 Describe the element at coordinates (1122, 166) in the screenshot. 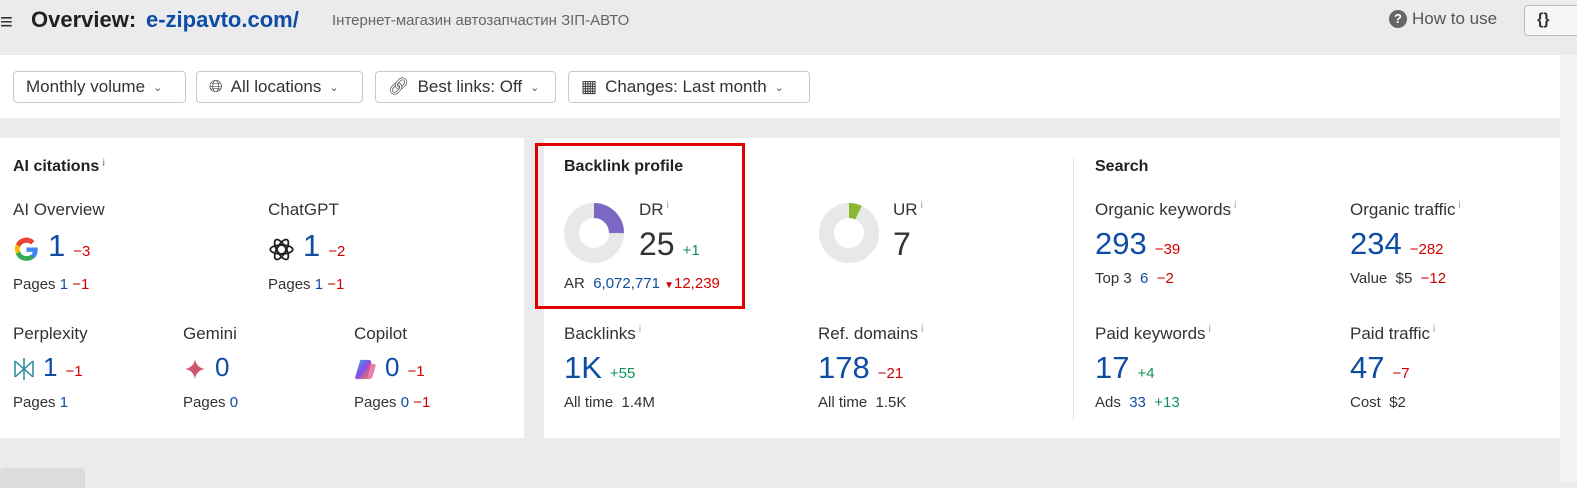

I see `search-title: Search` at that location.